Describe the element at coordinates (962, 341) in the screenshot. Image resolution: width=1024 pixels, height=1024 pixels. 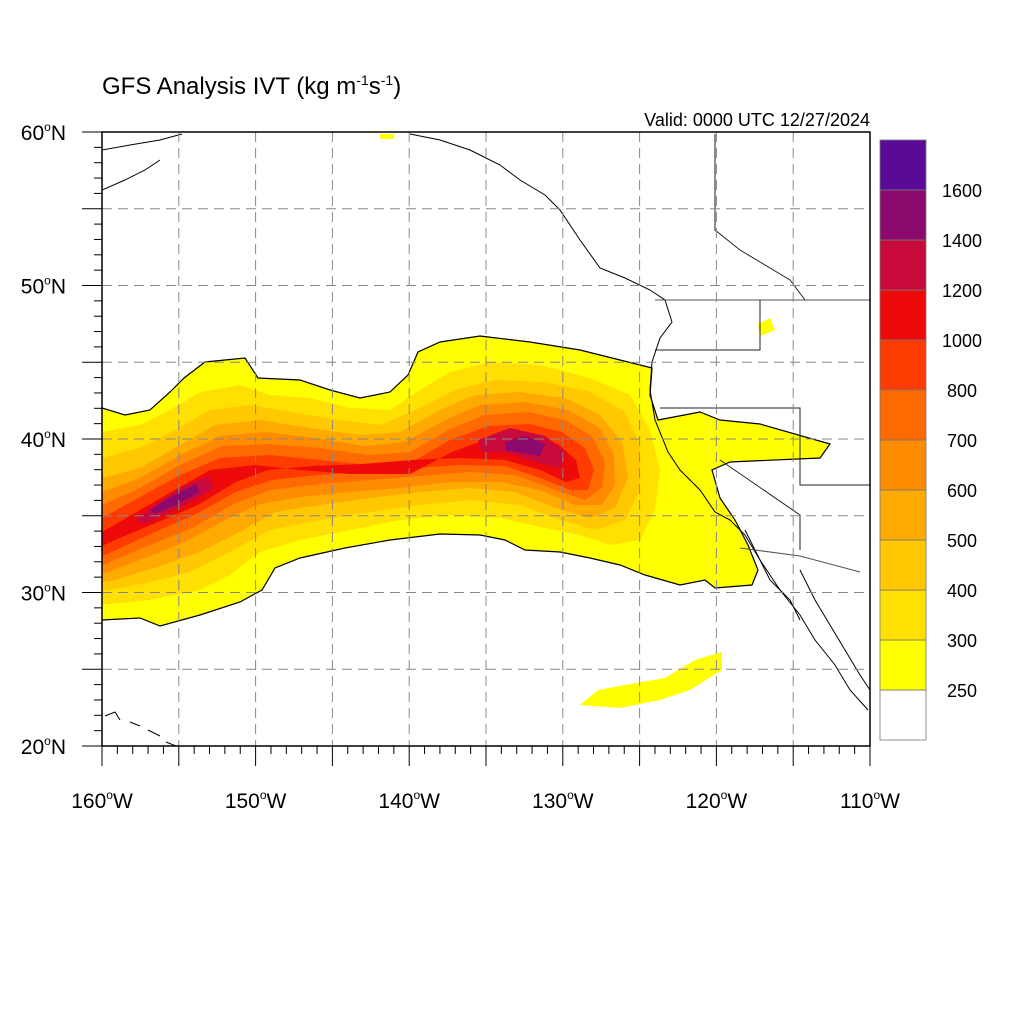
I see `colorbar-label: 1000` at that location.